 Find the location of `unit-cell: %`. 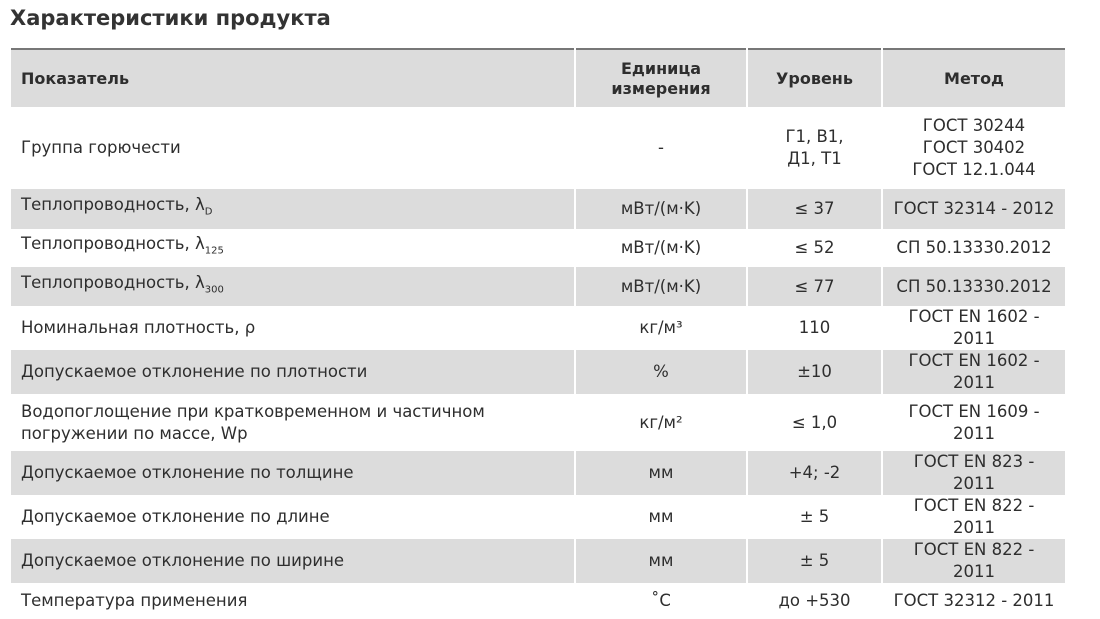

unit-cell: % is located at coordinates (660, 372).